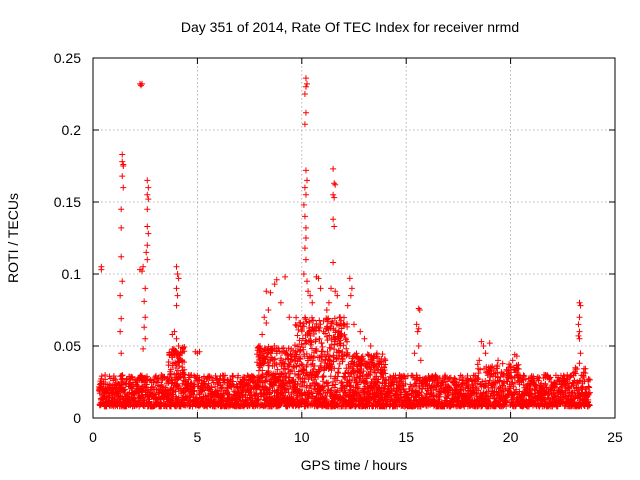 The image size is (640, 480). I want to click on y-tick-label: 0.05, so click(67, 346).